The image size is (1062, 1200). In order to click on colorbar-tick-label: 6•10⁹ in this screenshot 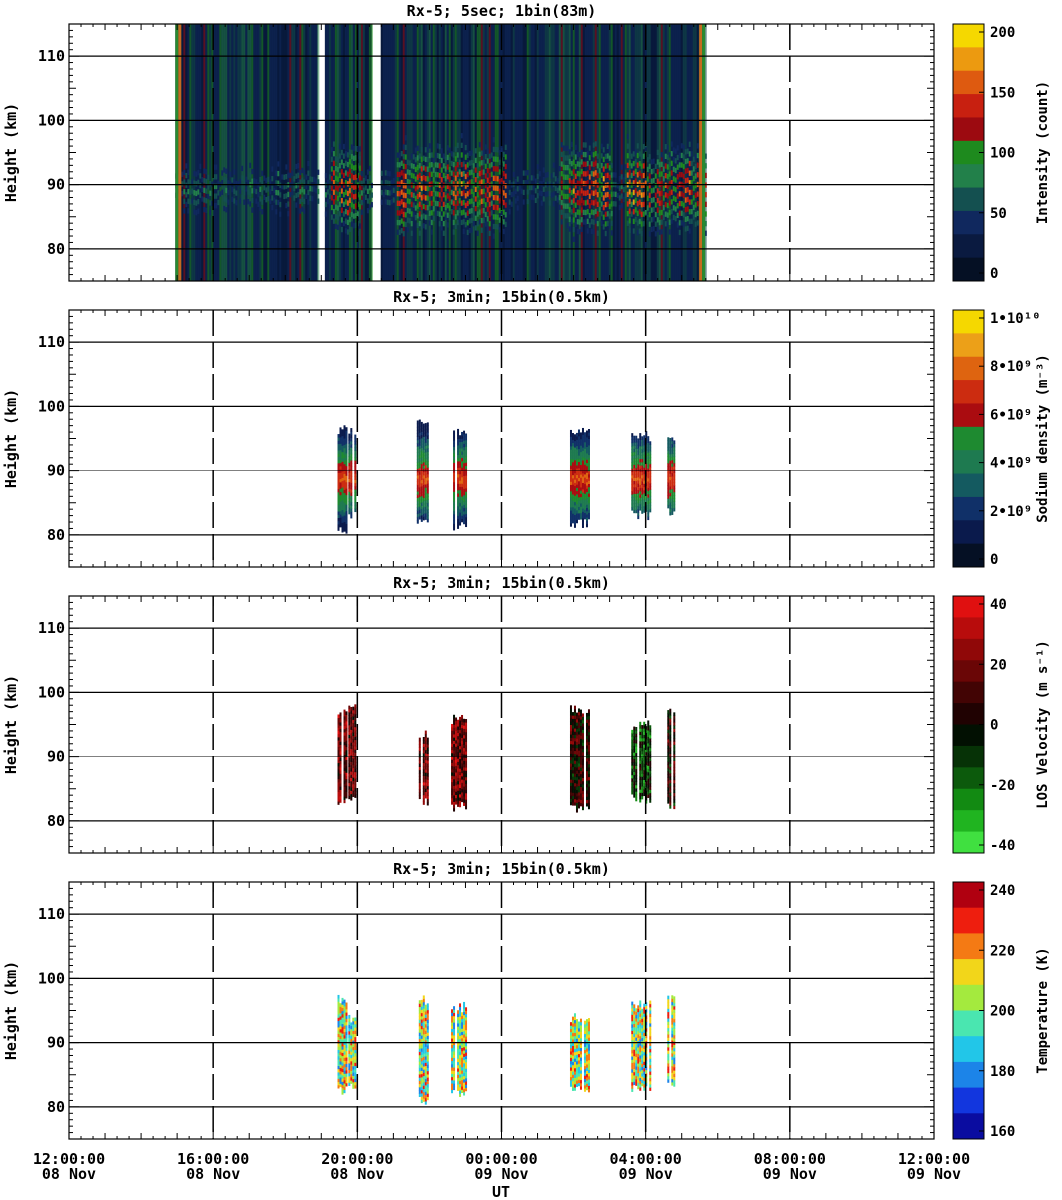, I will do `click(1011, 415)`.